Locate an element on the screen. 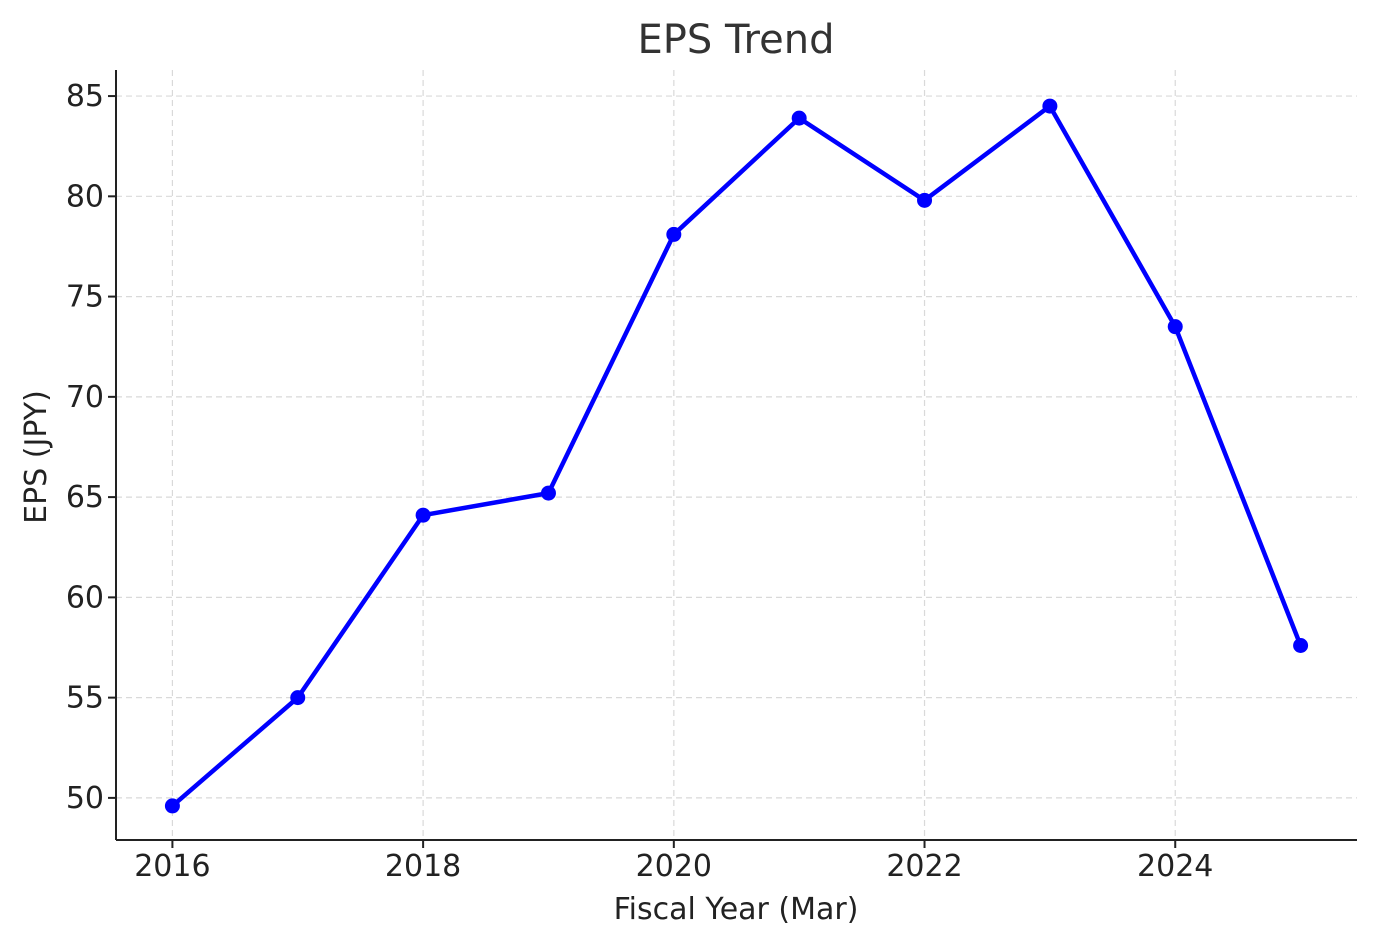 The image size is (1376, 947). x-tick-label: 2022 is located at coordinates (924, 866).